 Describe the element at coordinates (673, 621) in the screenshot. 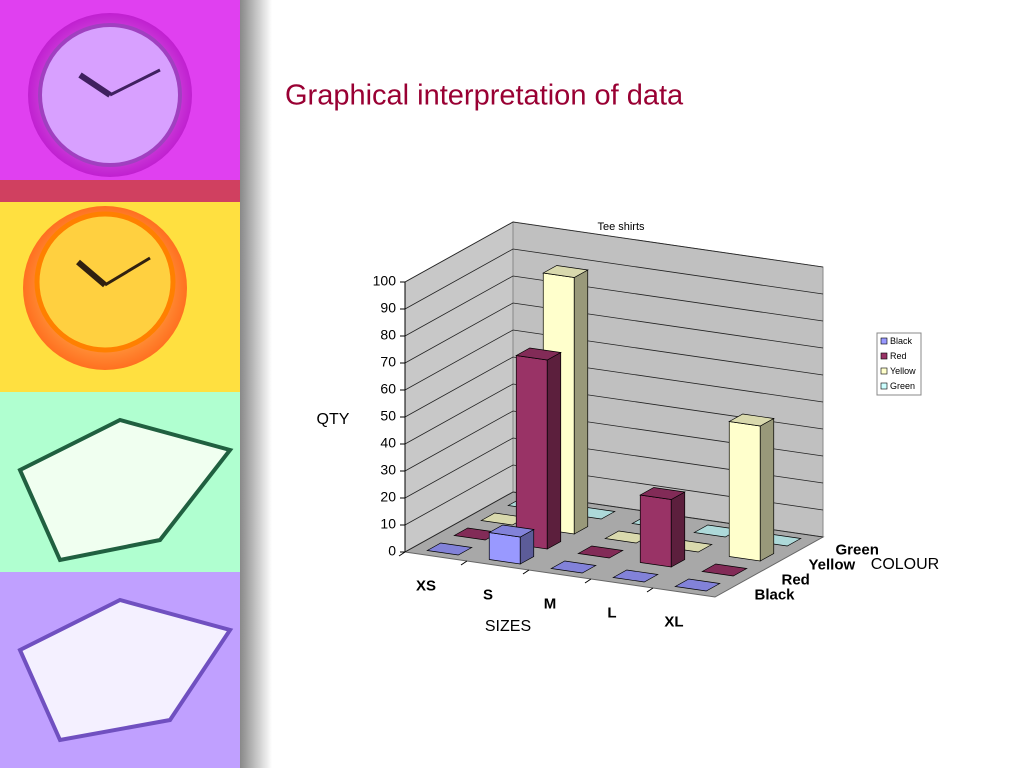

I see `x-tick-label: XL` at that location.